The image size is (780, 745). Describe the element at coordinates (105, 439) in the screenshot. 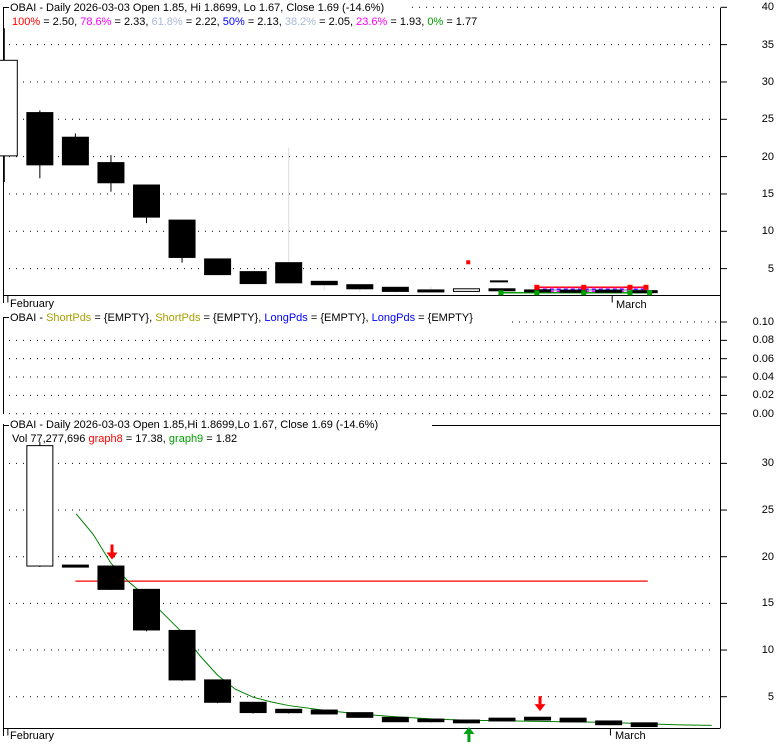

I see `text-segment: graph8` at that location.